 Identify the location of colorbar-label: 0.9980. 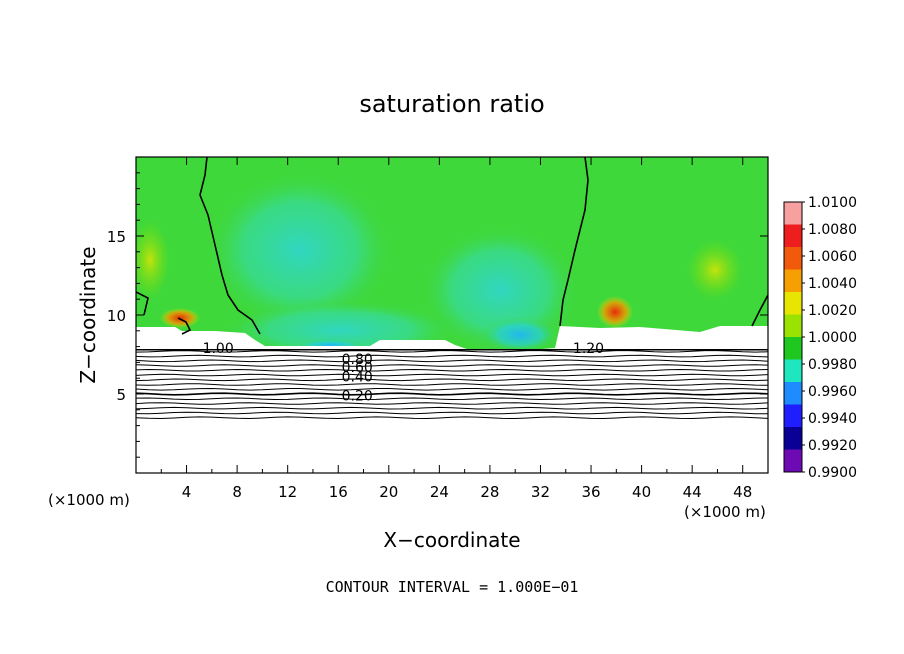
(832, 365).